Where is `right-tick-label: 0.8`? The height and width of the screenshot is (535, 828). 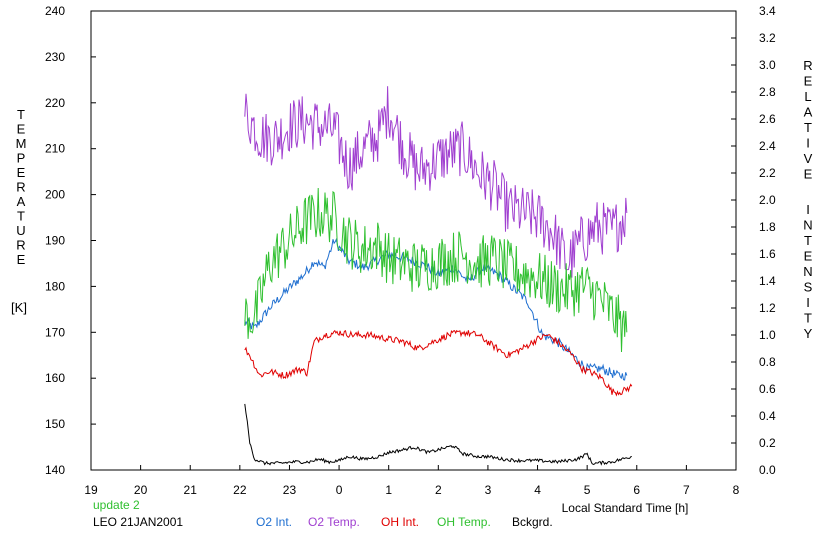
right-tick-label: 0.8 is located at coordinates (767, 362).